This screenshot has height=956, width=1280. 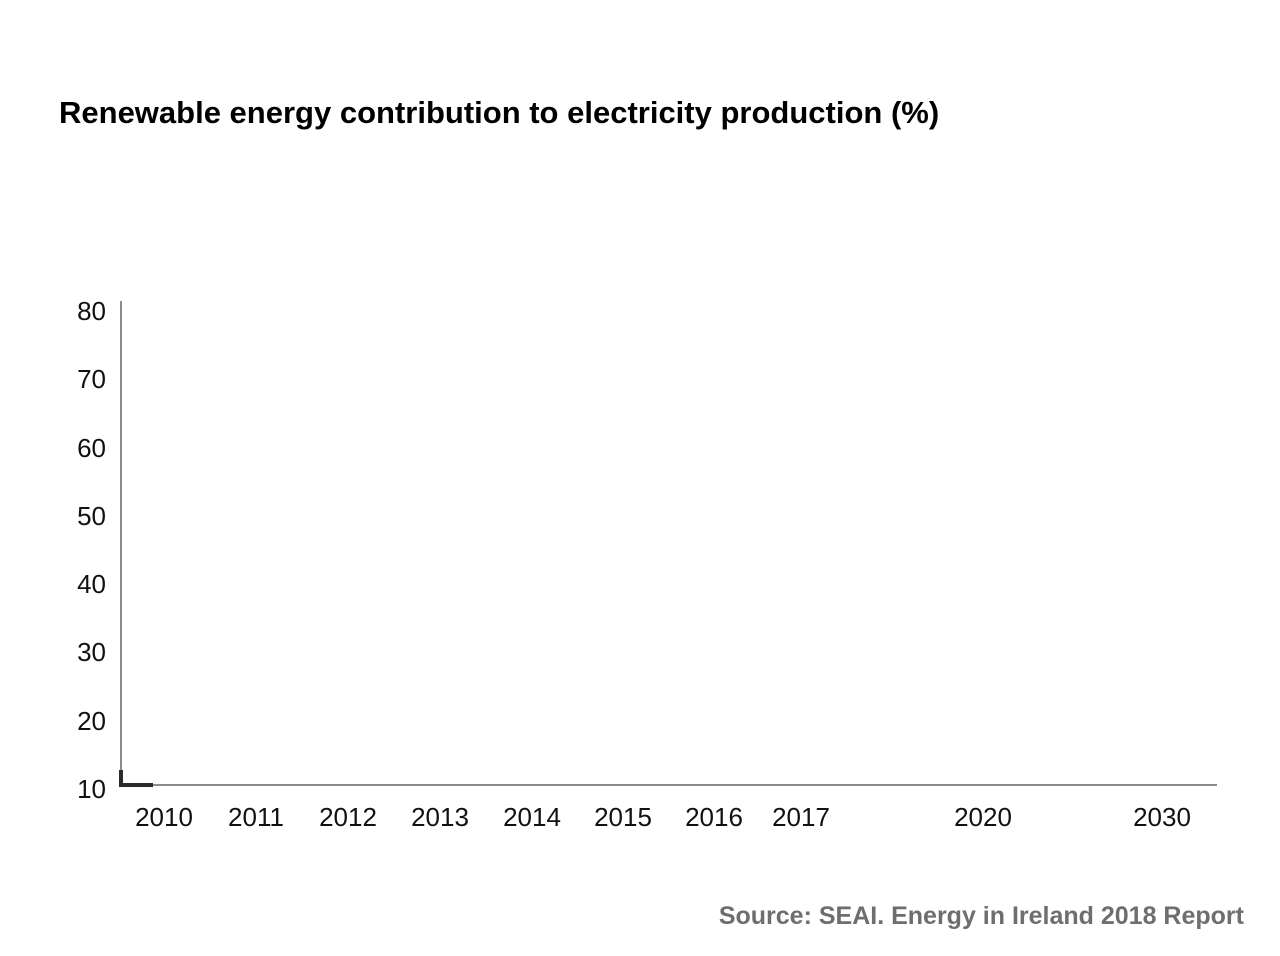 I want to click on y-tick-label: 70, so click(x=91, y=379).